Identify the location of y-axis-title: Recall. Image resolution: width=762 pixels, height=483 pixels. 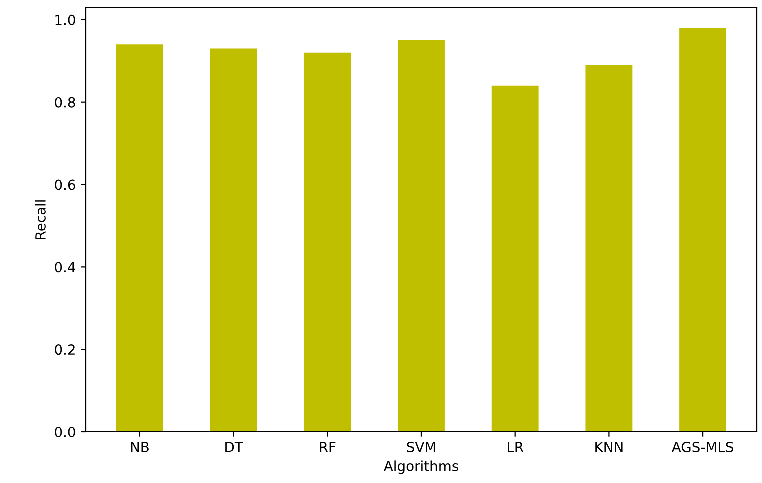
(40, 220).